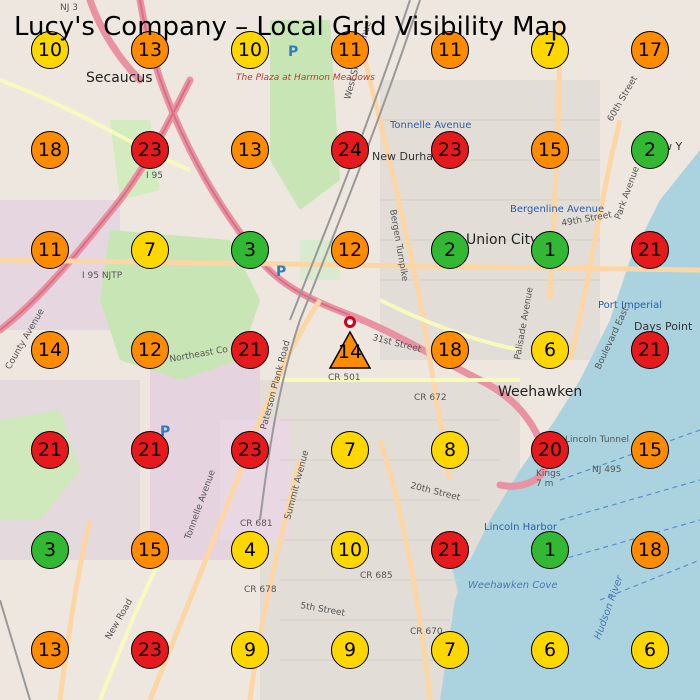 The width and height of the screenshot is (700, 700). Describe the element at coordinates (102, 276) in the screenshot. I see `map-label-i95-njtp: I 95 NJTP` at that location.